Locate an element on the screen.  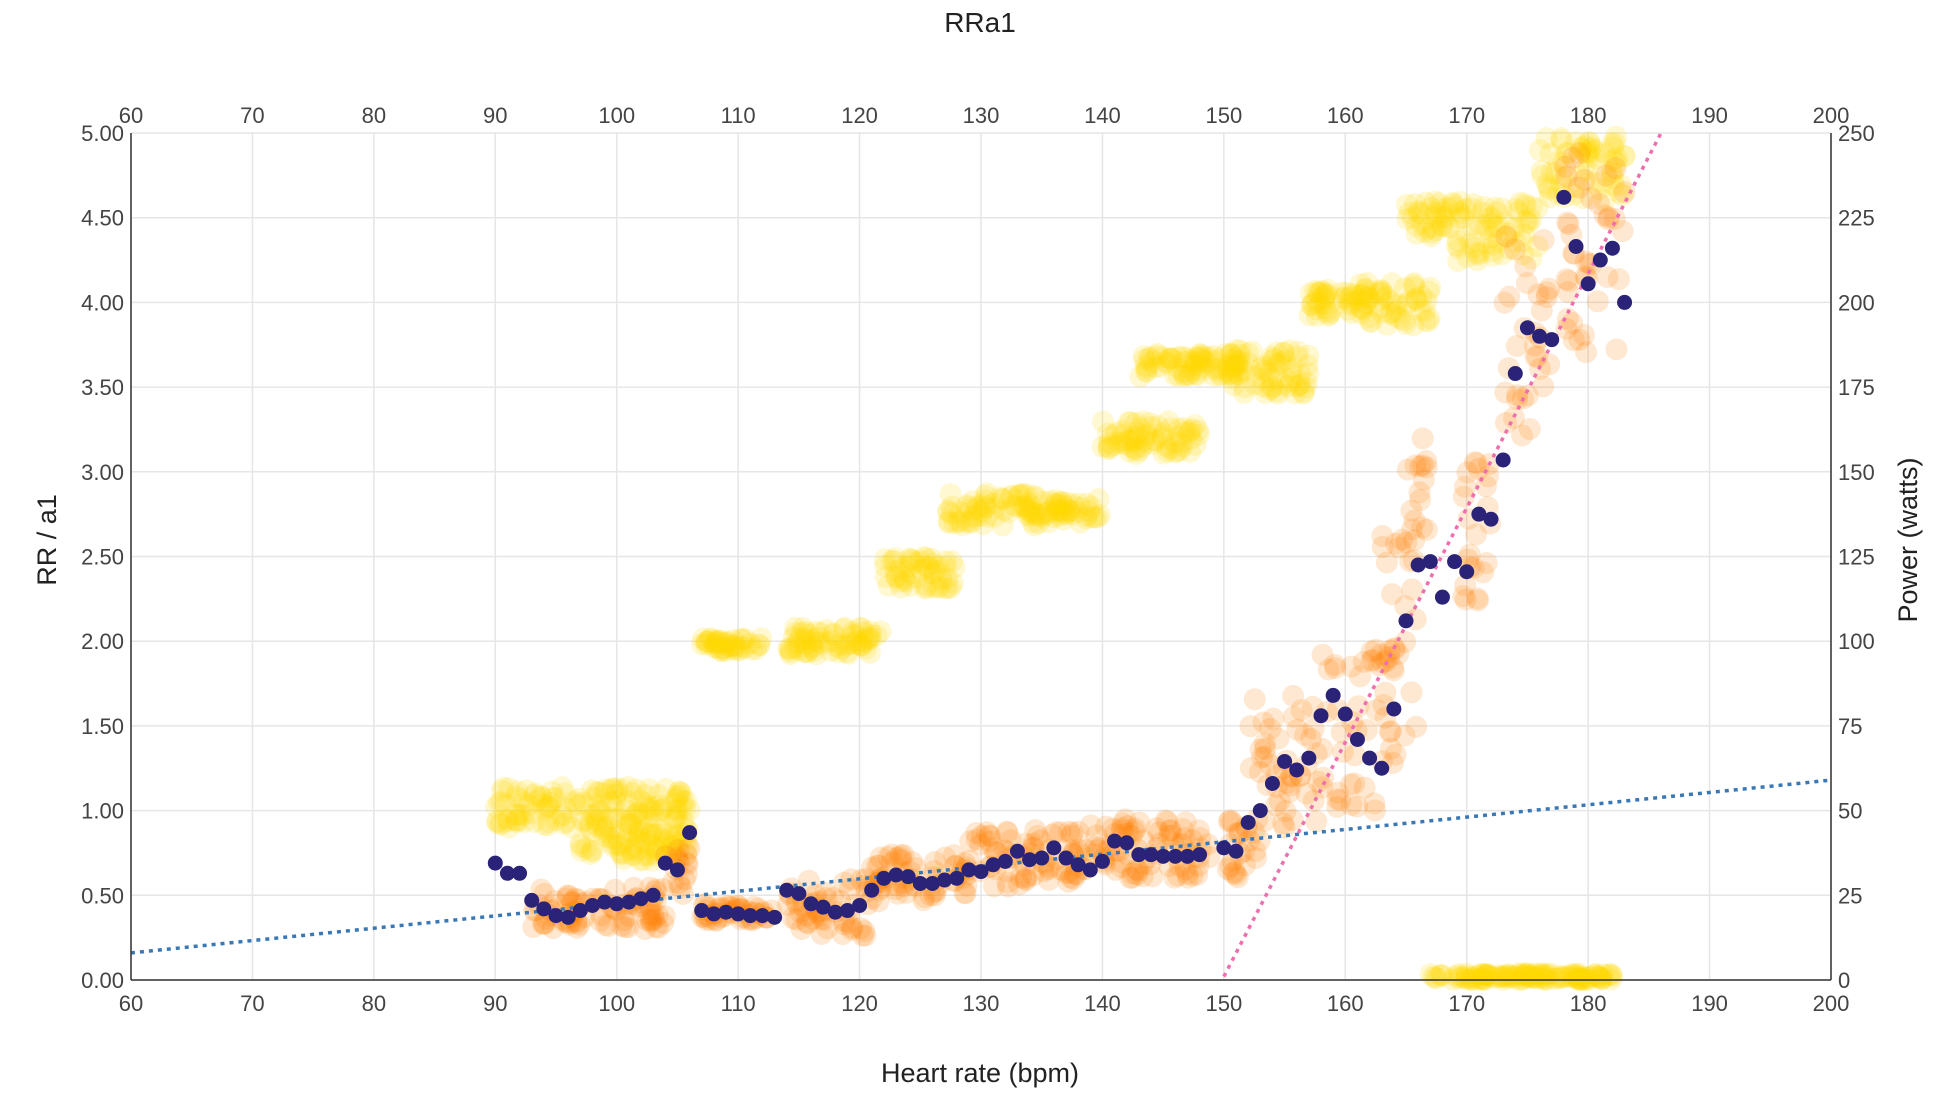
y-tick-label: 0.00 is located at coordinates (102, 980).